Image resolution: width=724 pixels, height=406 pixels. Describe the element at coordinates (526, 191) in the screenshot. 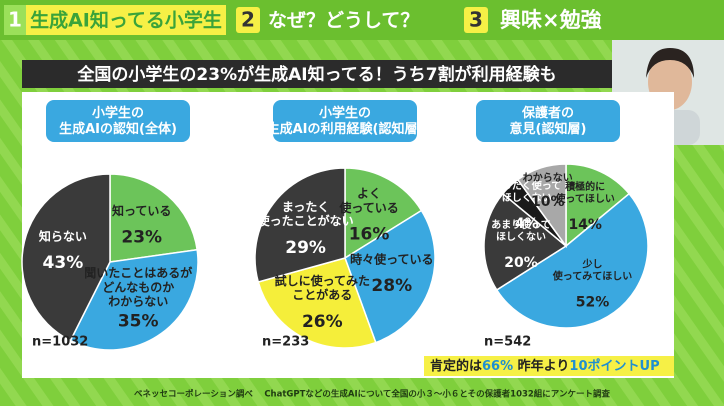

I see `slice-label: まったく使ってほしくない` at that location.